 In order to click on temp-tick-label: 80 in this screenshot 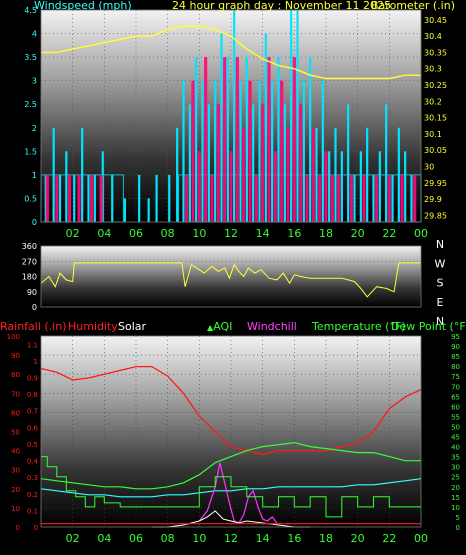, I will do `click(455, 367)`.